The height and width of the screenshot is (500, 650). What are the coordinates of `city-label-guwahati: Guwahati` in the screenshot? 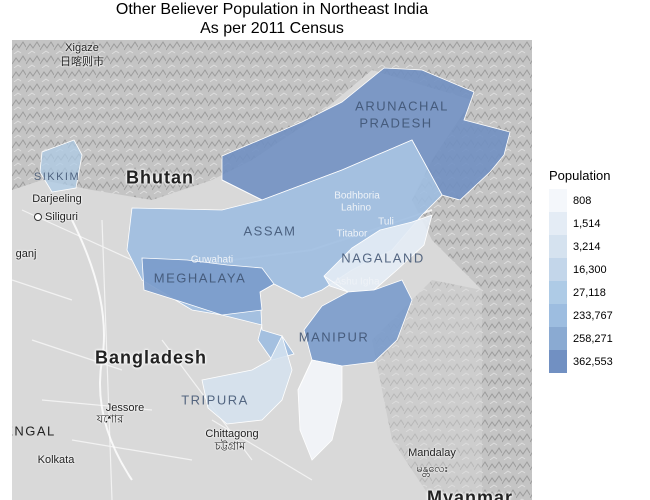 It's located at (212, 260).